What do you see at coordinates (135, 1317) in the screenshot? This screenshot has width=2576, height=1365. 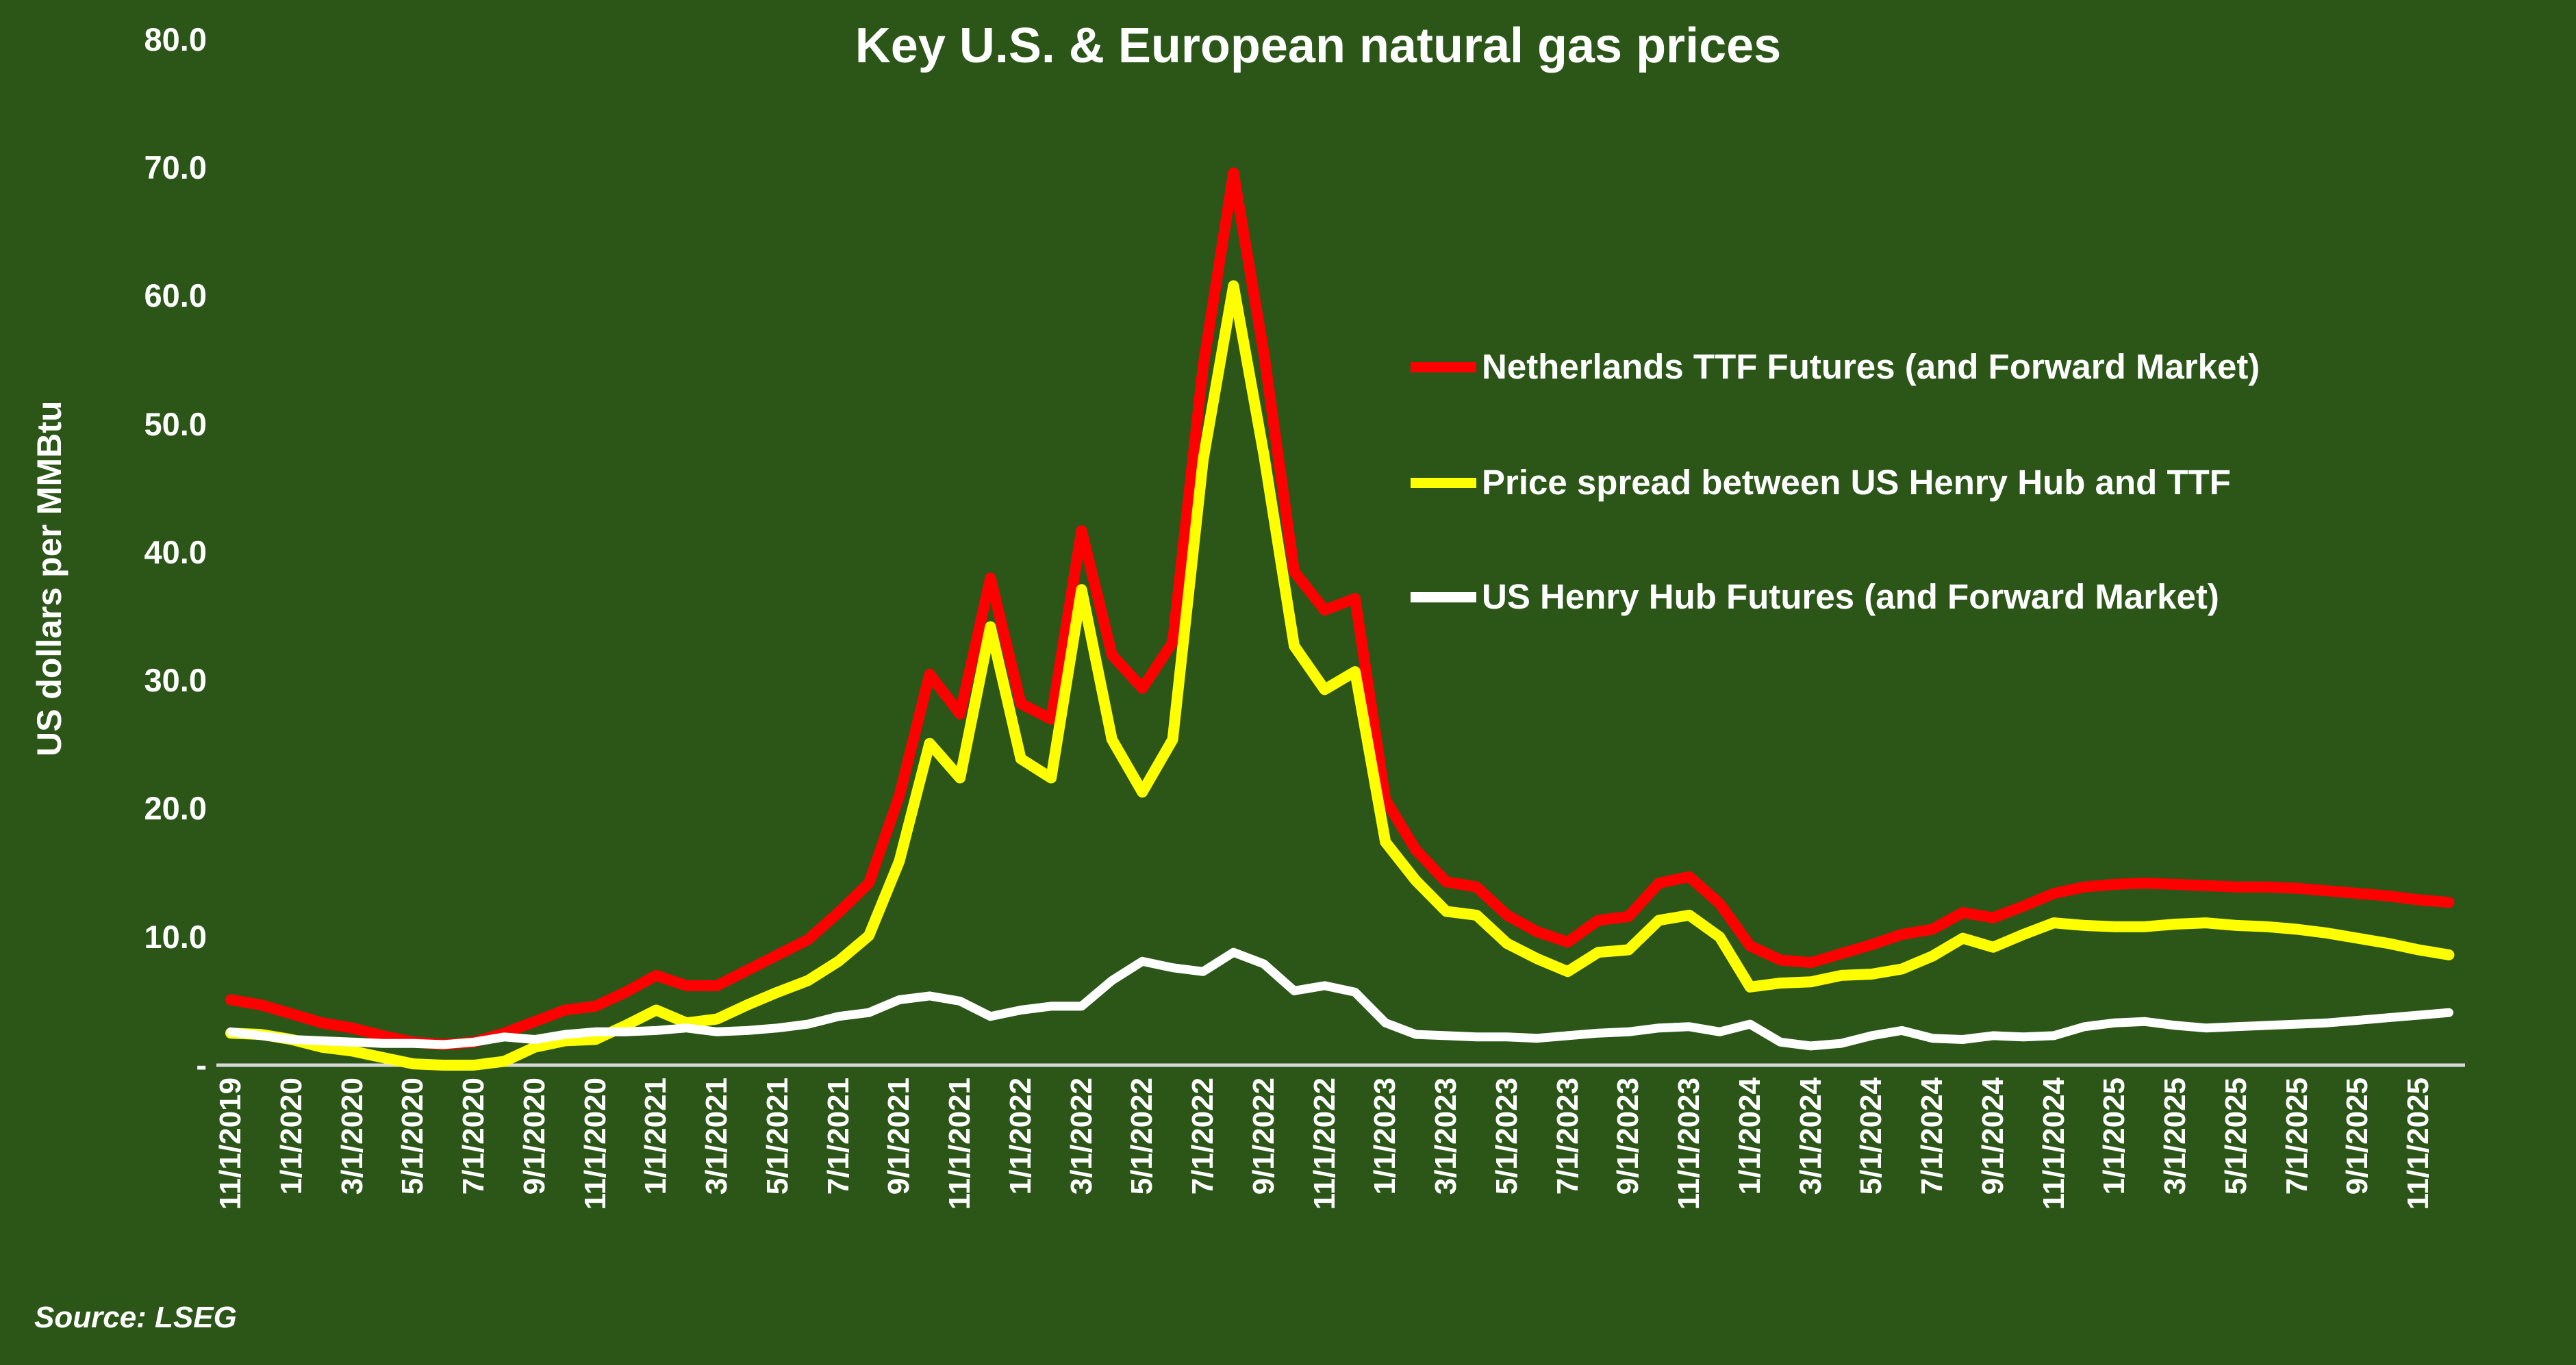 I see `source-note: Source: LSEG` at bounding box center [135, 1317].